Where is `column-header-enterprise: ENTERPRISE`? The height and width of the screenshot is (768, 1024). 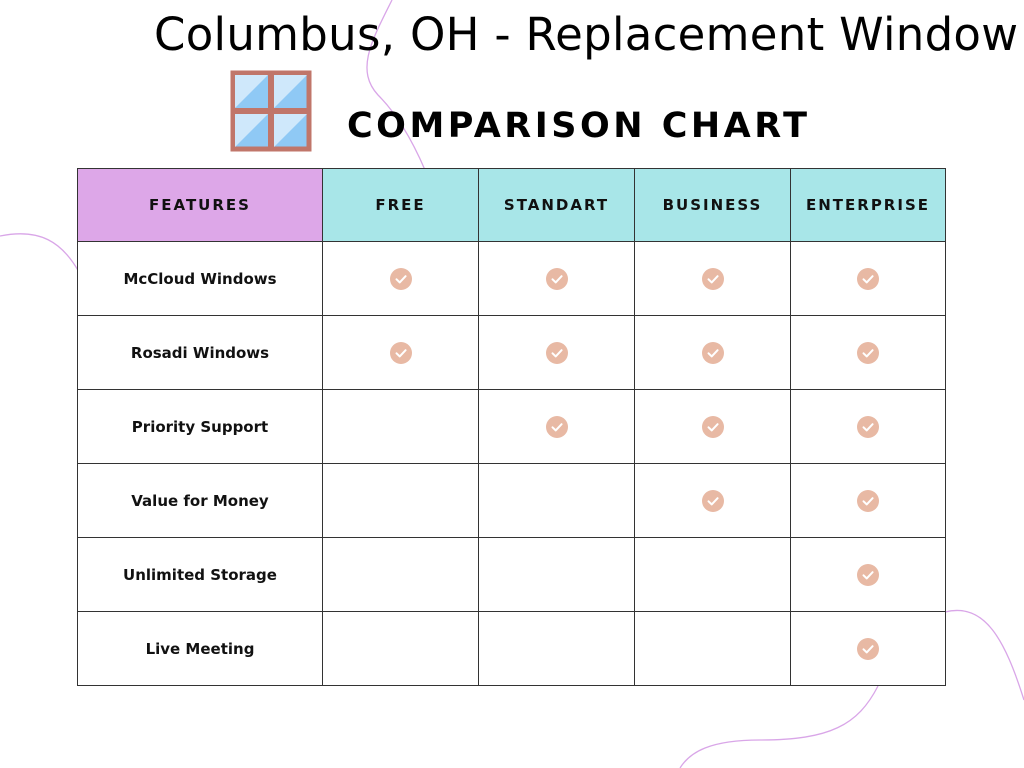 column-header-enterprise: ENTERPRISE is located at coordinates (868, 205).